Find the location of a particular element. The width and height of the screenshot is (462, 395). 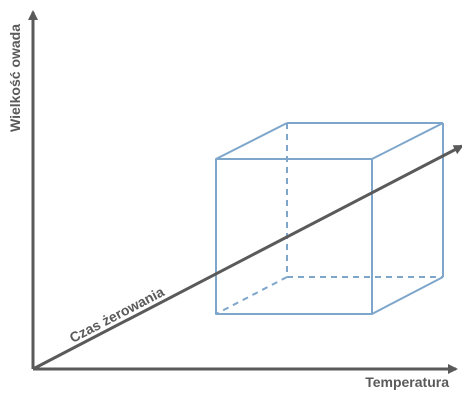

cube-top-left-depth-edge is located at coordinates (251, 141).